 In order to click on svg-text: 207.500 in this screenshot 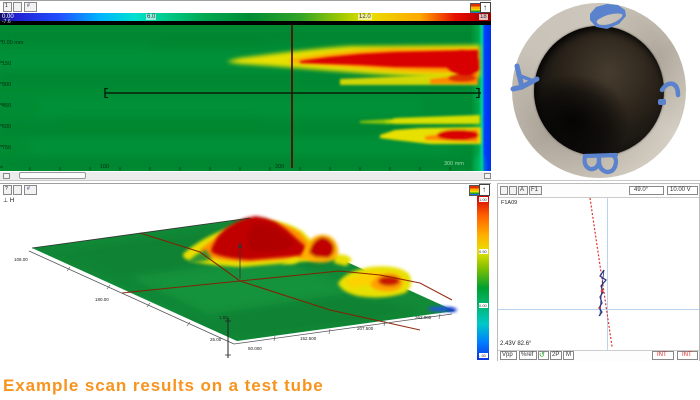, I will do `click(365, 328)`.